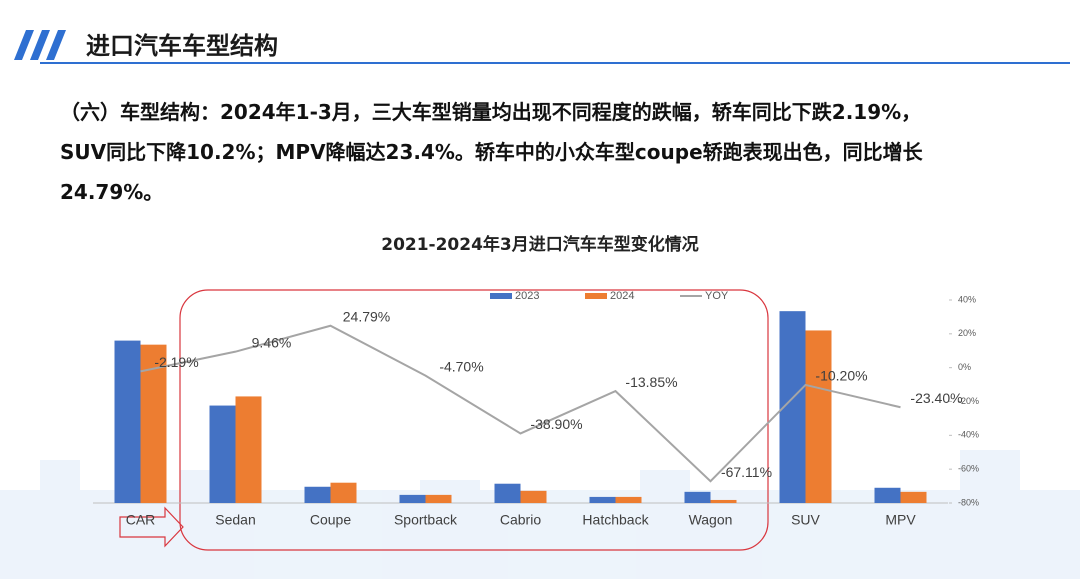  Describe the element at coordinates (527, 296) in the screenshot. I see `legend-label: 2023` at that location.